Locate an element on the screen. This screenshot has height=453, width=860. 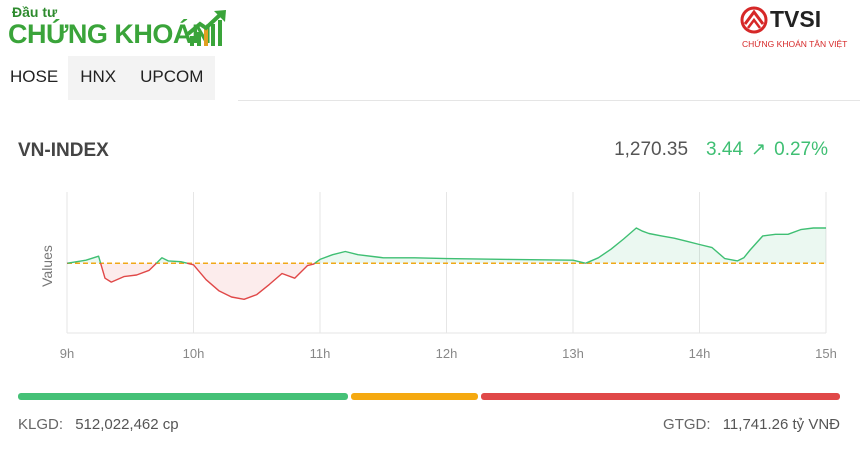
x-tick-label: 11h is located at coordinates (320, 353).